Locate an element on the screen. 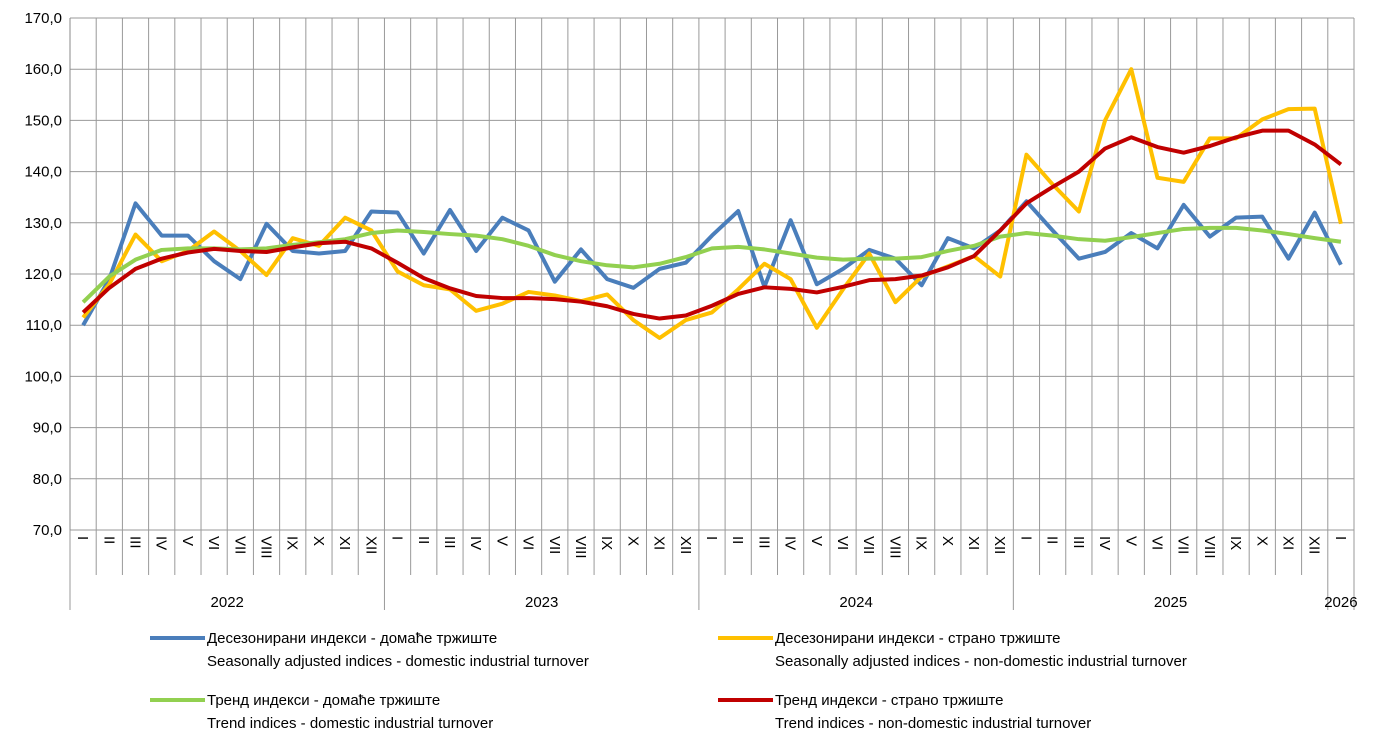 This screenshot has width=1375, height=743. legend-label: Десезонирани индекси - домаће тржиште is located at coordinates (352, 638).